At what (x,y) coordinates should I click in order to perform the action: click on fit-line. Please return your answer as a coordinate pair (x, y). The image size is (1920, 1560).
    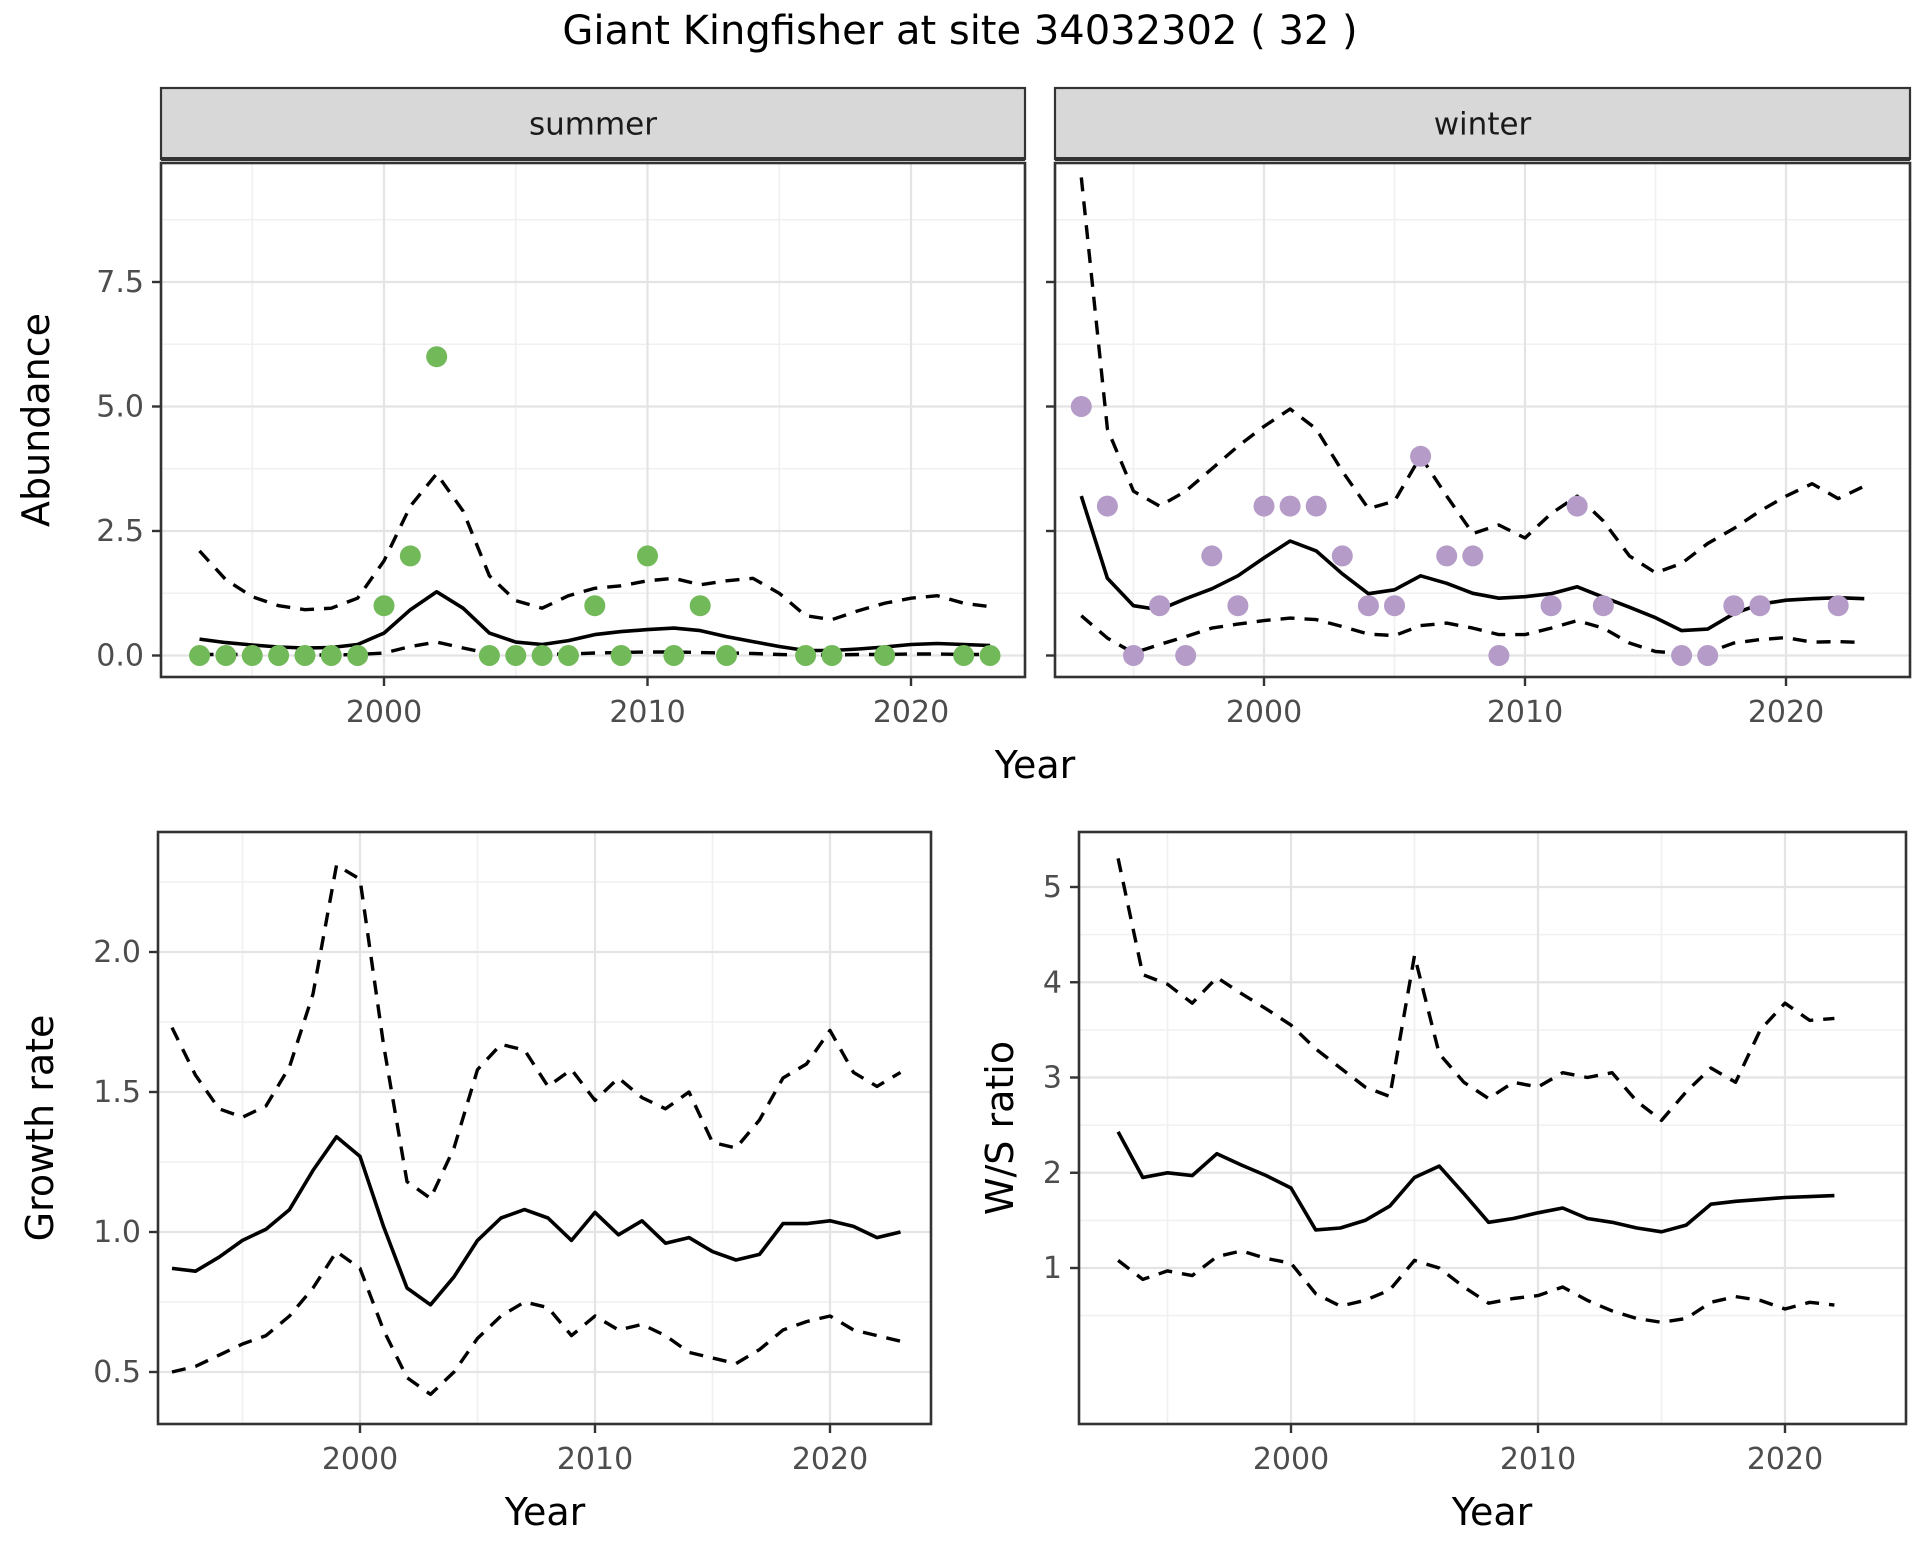
    Looking at the image, I should click on (536, 1221).